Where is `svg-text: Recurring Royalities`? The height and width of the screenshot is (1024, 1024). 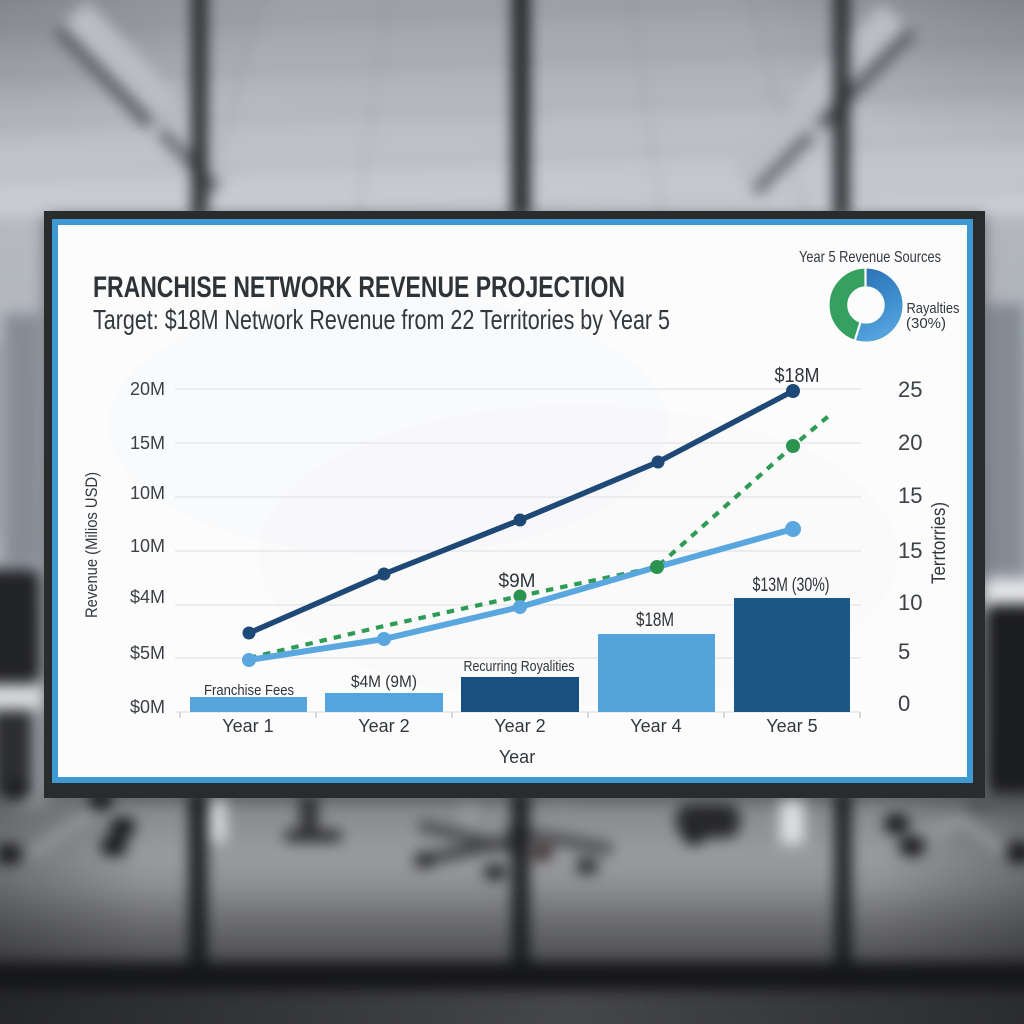 svg-text: Recurring Royalities is located at coordinates (519, 666).